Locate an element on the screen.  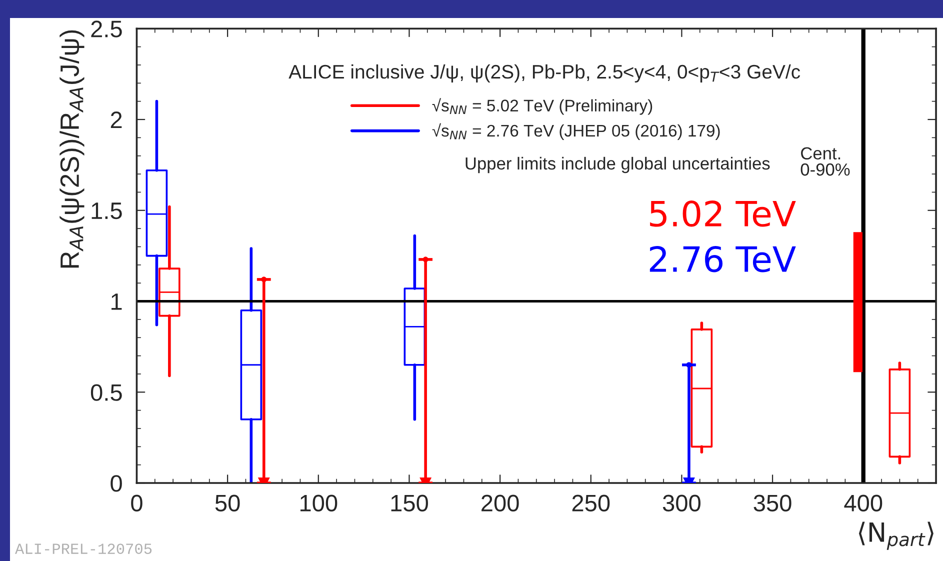
text: ALI-PREL-120705 is located at coordinates (83, 549).